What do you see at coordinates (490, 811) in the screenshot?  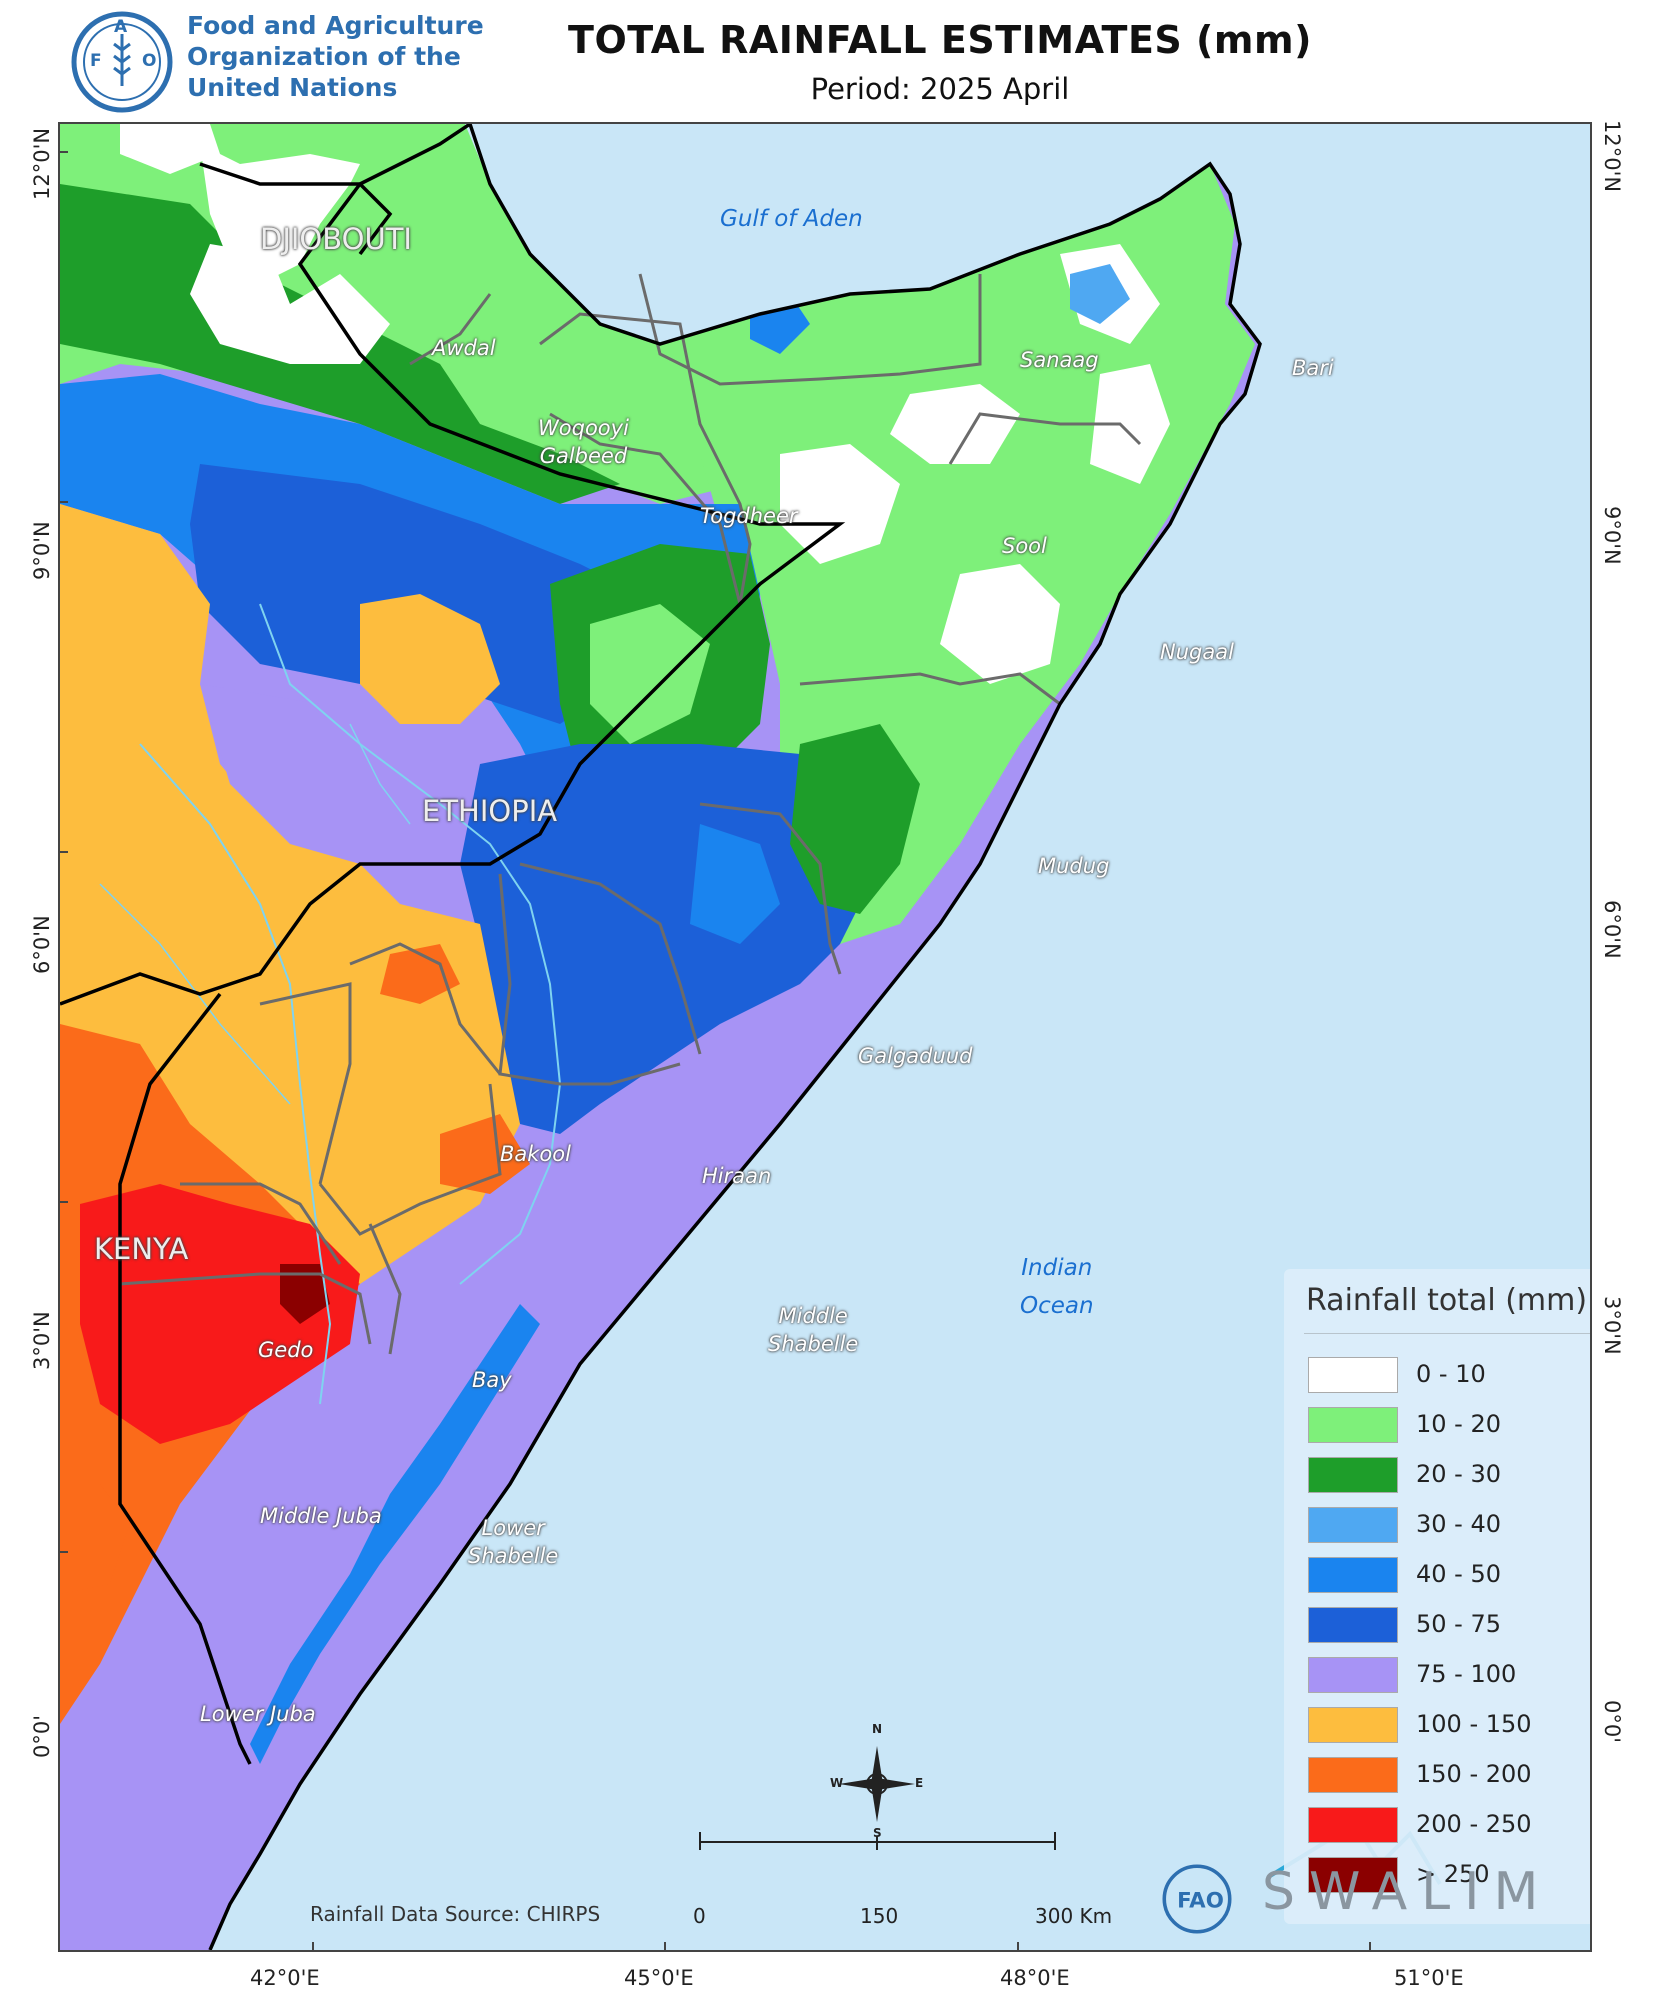 I see `country-label-ethiopia: ETHIOPIA` at bounding box center [490, 811].